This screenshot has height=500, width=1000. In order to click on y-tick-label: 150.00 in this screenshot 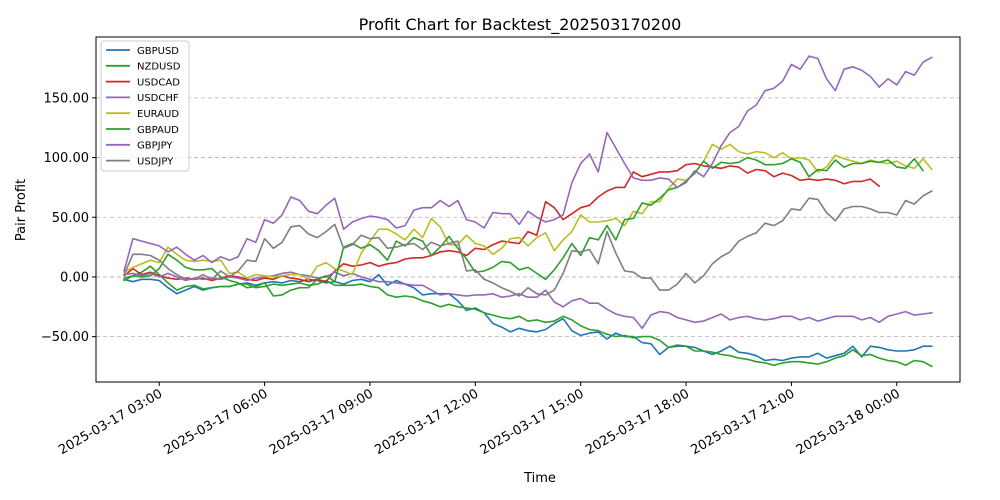, I will do `click(67, 98)`.